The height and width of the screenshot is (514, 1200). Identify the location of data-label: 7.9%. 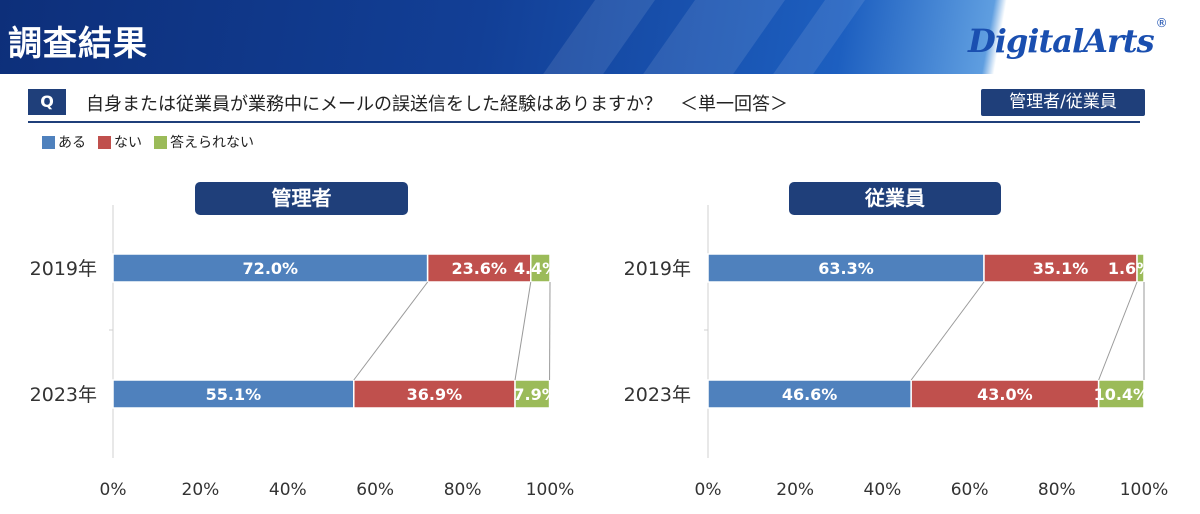
(535, 394).